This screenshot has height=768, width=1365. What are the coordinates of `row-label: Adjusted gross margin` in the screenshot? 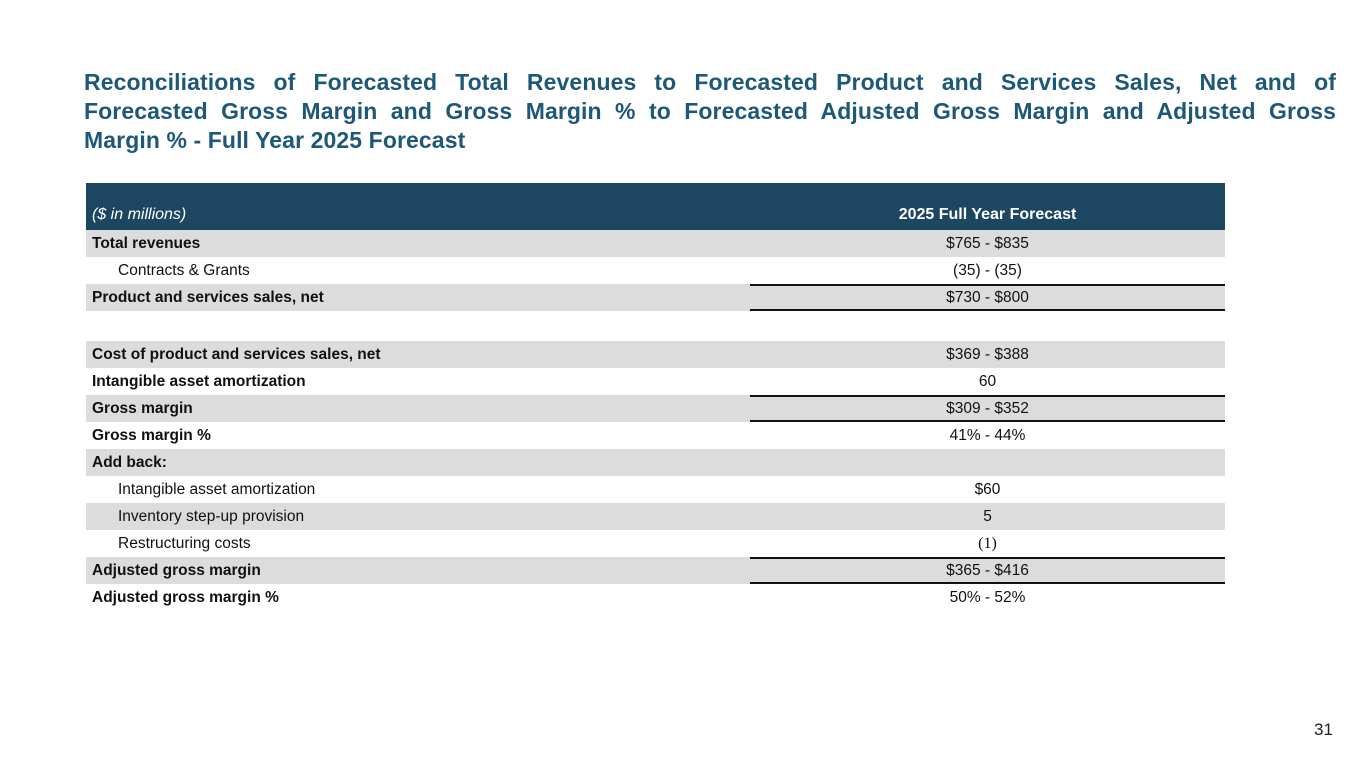 It's located at (176, 570).